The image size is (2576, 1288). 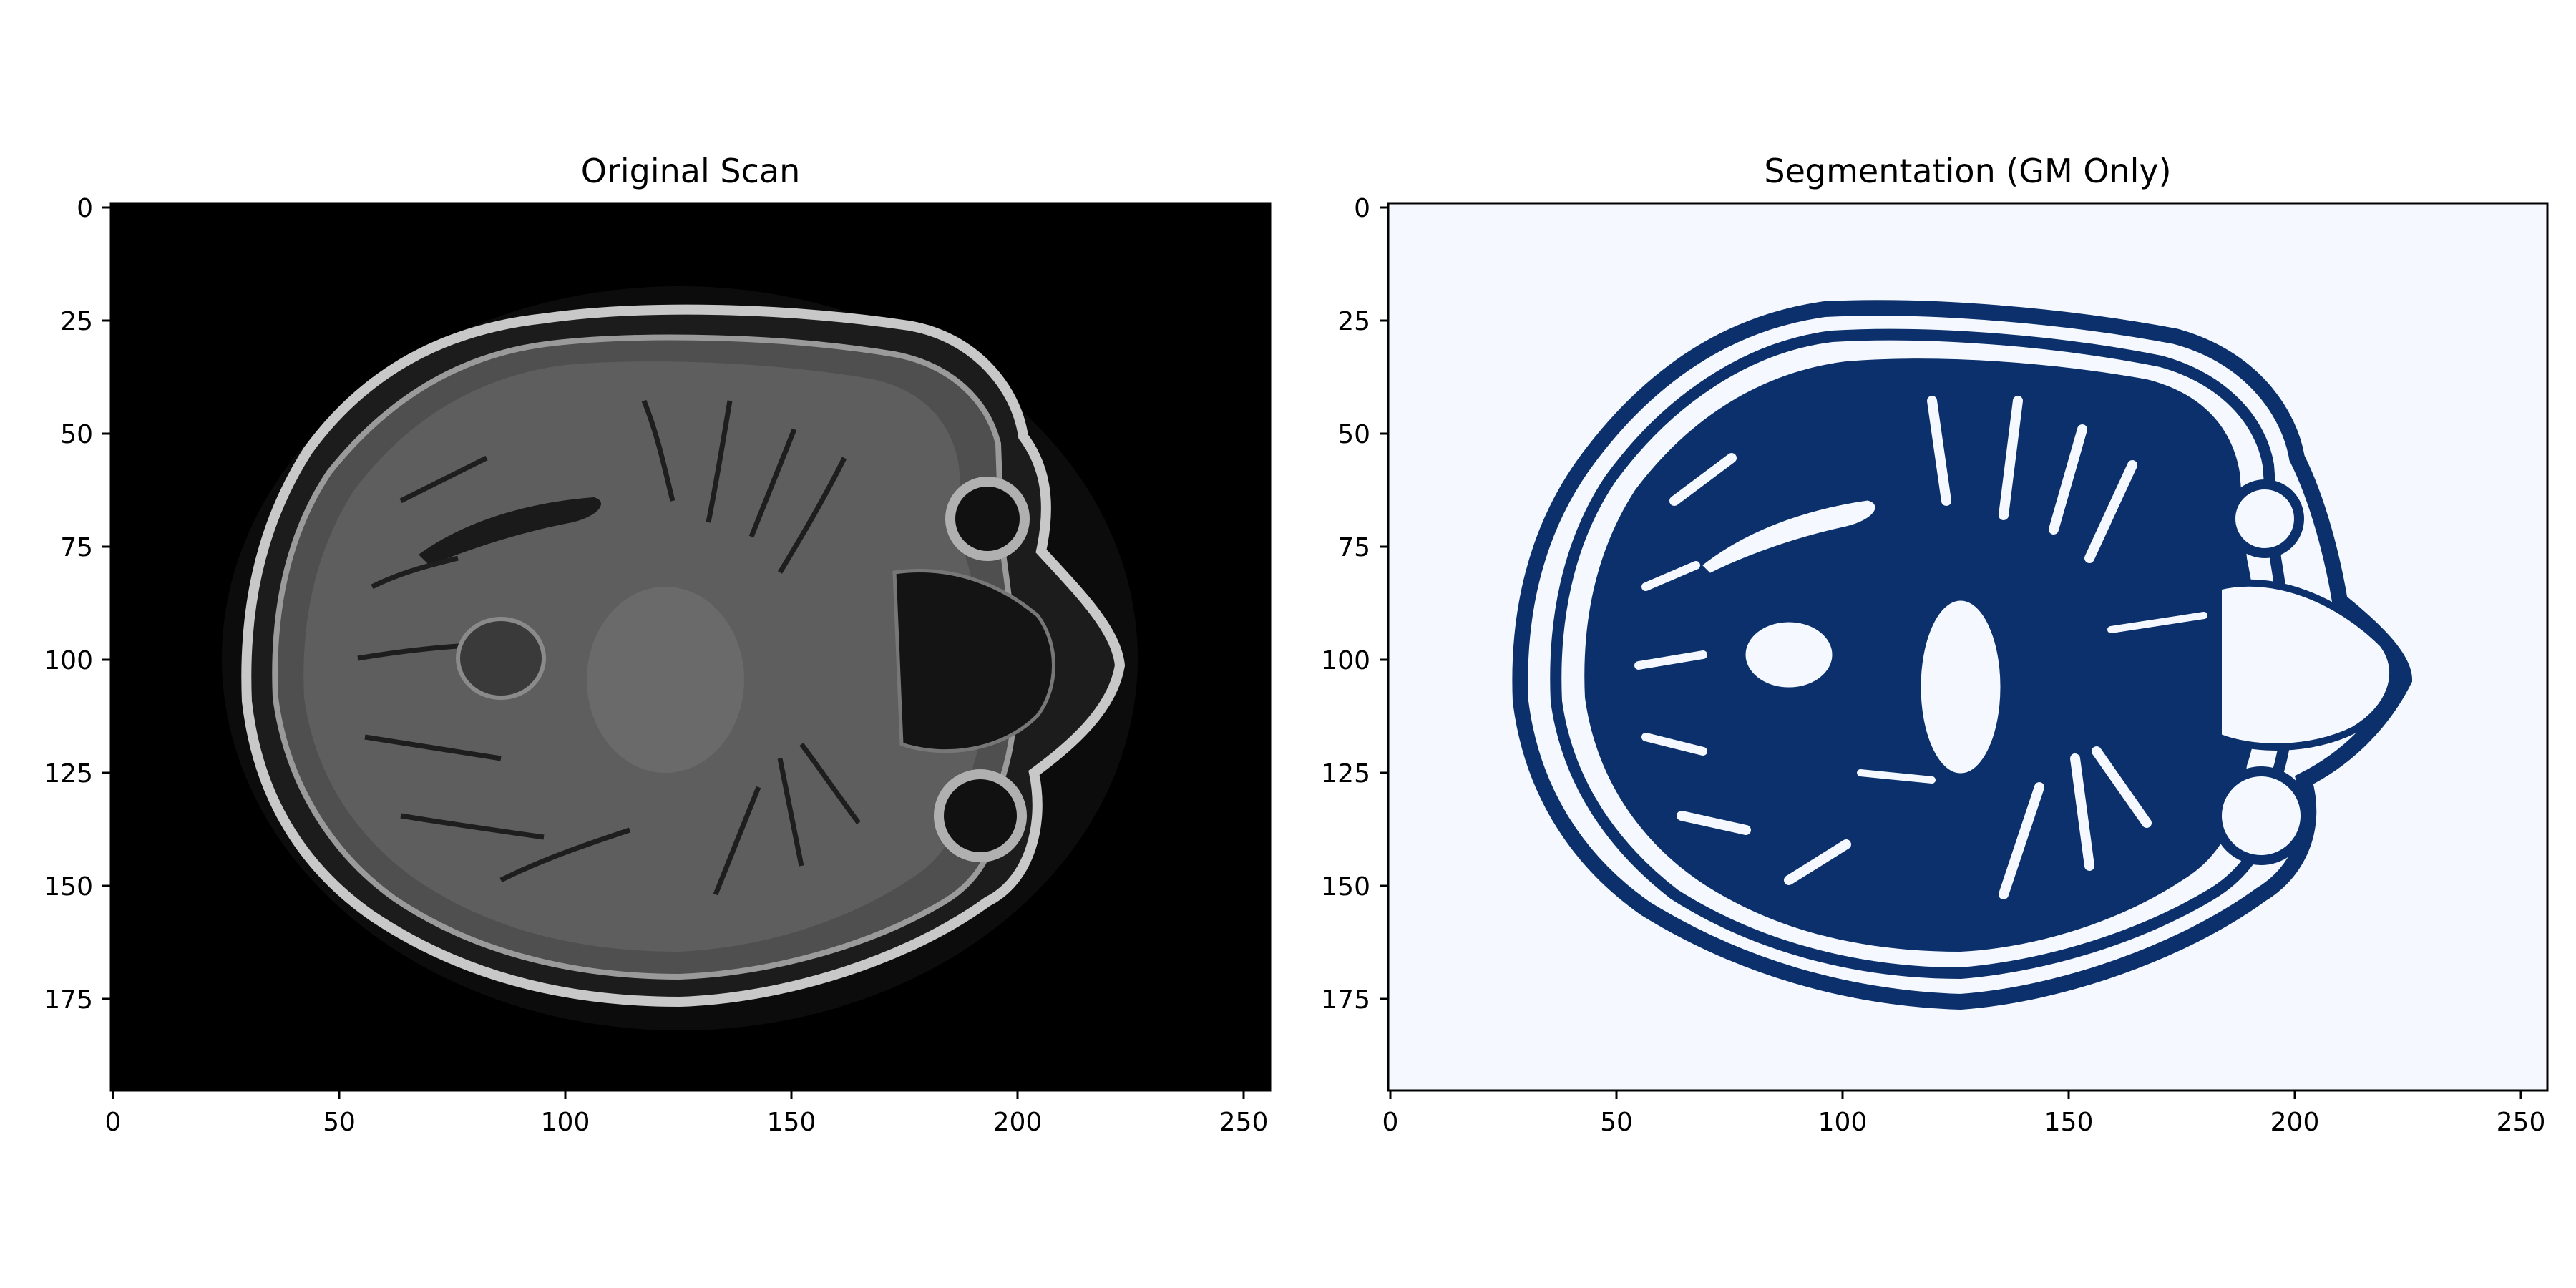 I want to click on panel-title: Original Scan, so click(x=690, y=171).